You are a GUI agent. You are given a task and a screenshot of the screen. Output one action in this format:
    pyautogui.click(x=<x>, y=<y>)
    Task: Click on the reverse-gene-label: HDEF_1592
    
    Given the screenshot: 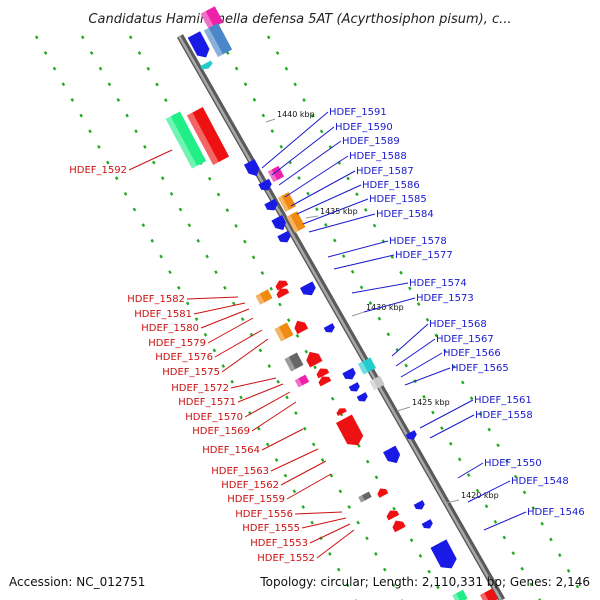 What is the action you would take?
    pyautogui.click(x=98, y=170)
    